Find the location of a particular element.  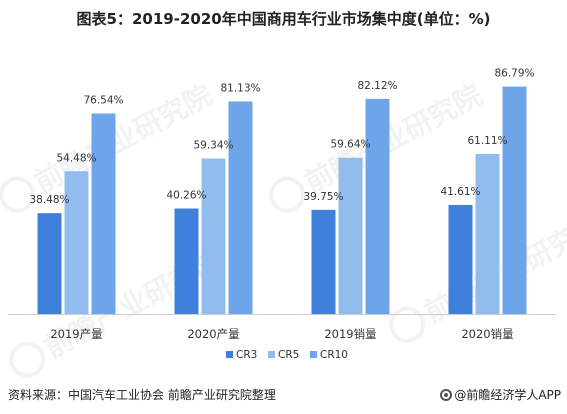

data-label-cr10-3: 82.12% is located at coordinates (377, 86).